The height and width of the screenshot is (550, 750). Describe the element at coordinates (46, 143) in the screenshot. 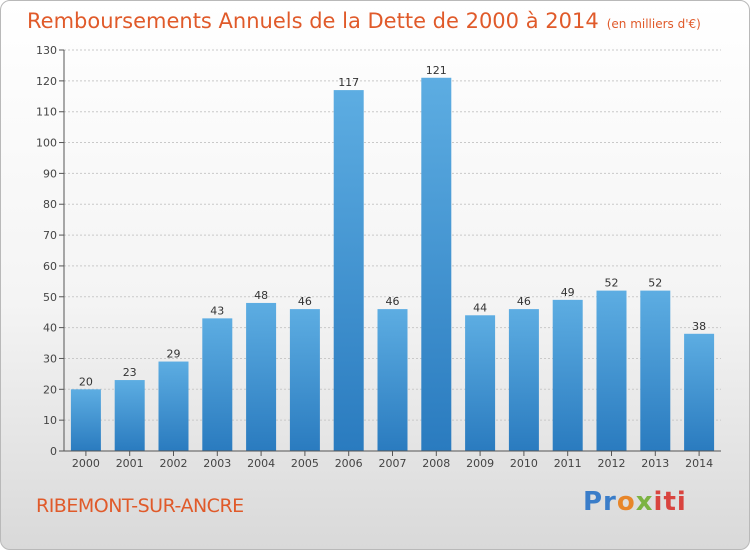

I see `y-tick-label-100: 100` at that location.